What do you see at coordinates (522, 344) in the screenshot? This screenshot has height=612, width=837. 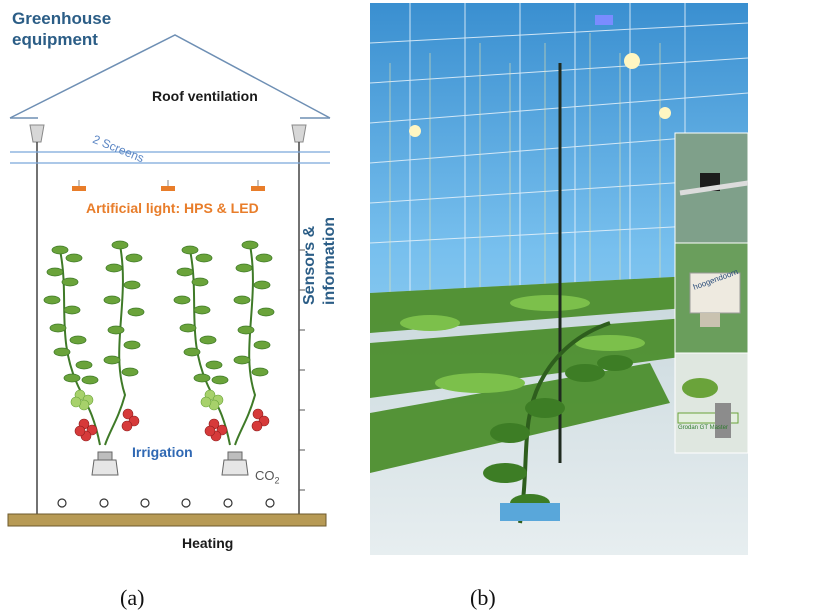 I see `crop-highlights` at bounding box center [522, 344].